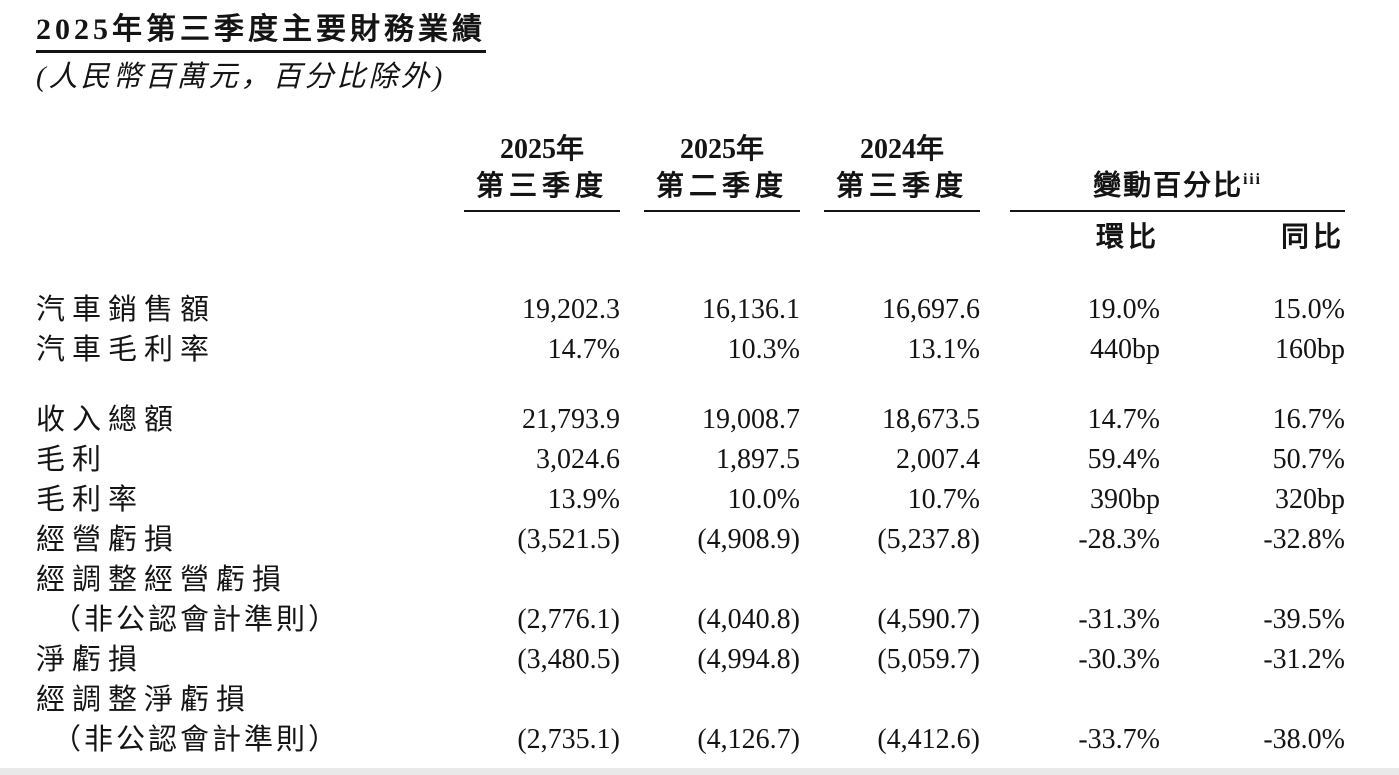 The image size is (1399, 775). I want to click on cell-yoy: 320bp, so click(1310, 499).